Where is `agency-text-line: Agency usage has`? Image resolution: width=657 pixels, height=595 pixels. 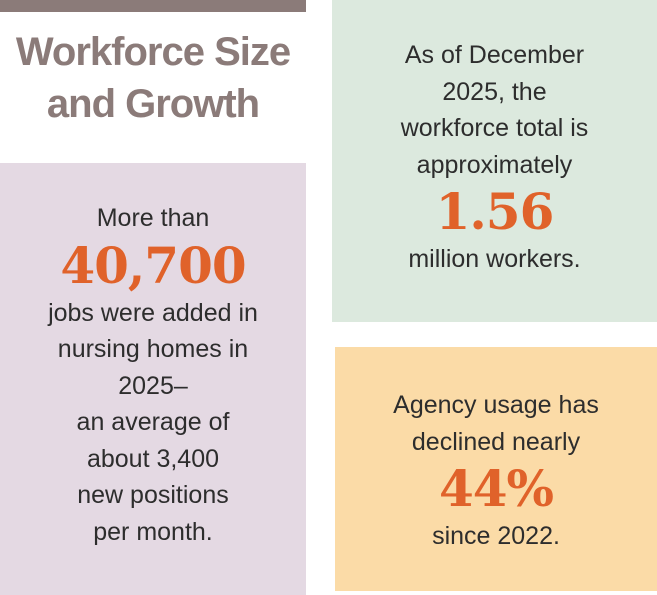 agency-text-line: Agency usage has is located at coordinates (496, 405).